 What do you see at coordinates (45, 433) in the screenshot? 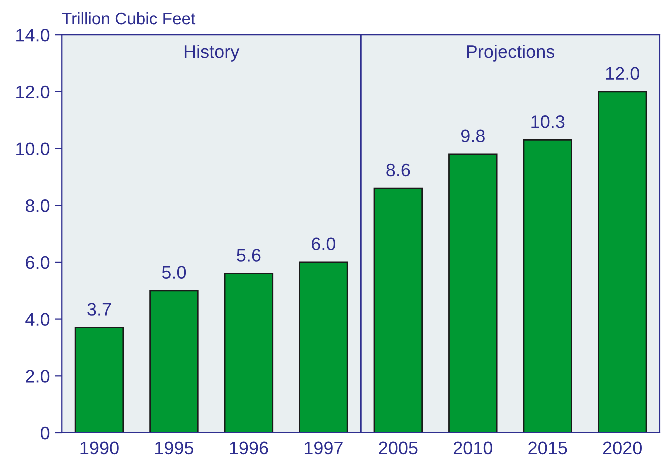
I see `y-tick-label: 0` at bounding box center [45, 433].